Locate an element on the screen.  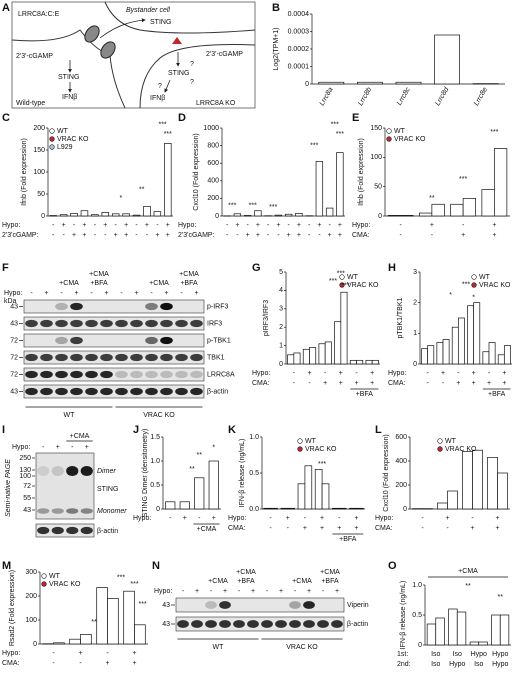
y-axis-label: Ifnb (Fold expression) is located at coordinates (24, 172).